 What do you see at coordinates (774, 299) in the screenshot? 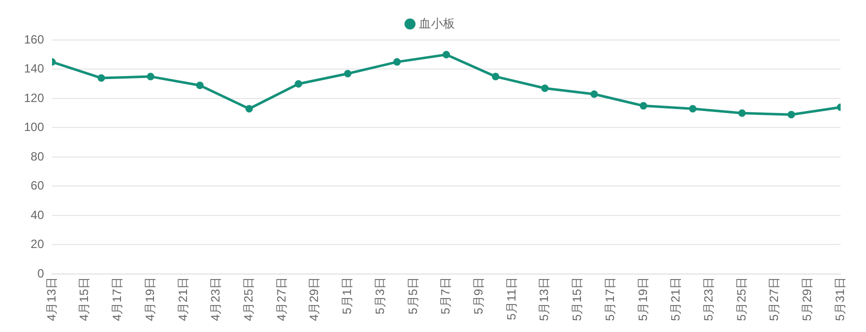
I see `x-tick-label: 5月27日` at bounding box center [774, 299].